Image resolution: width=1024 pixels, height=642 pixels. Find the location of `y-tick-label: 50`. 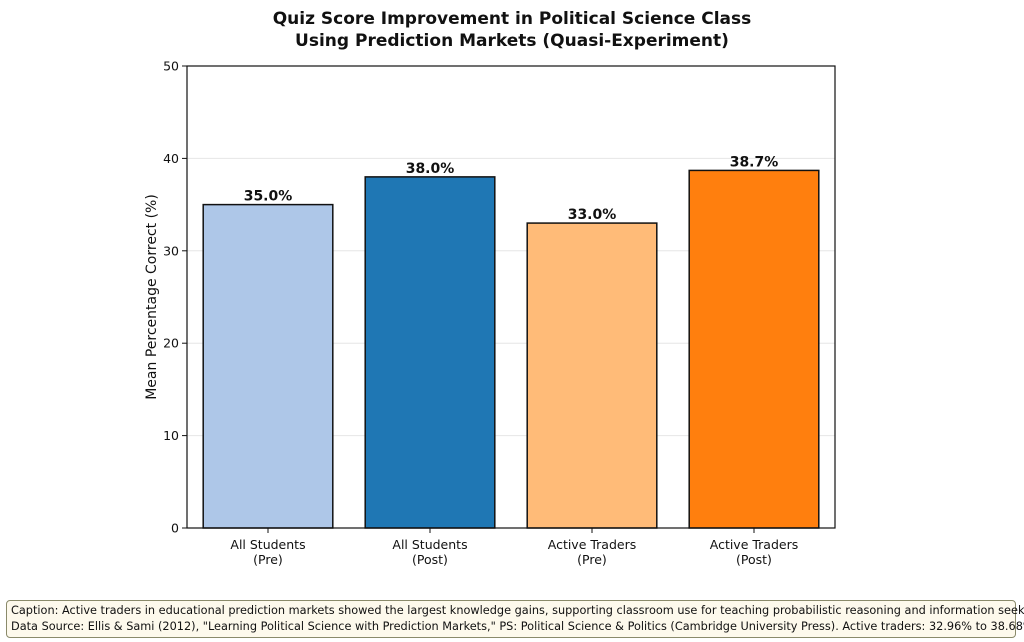

y-tick-label: 50 is located at coordinates (171, 66).